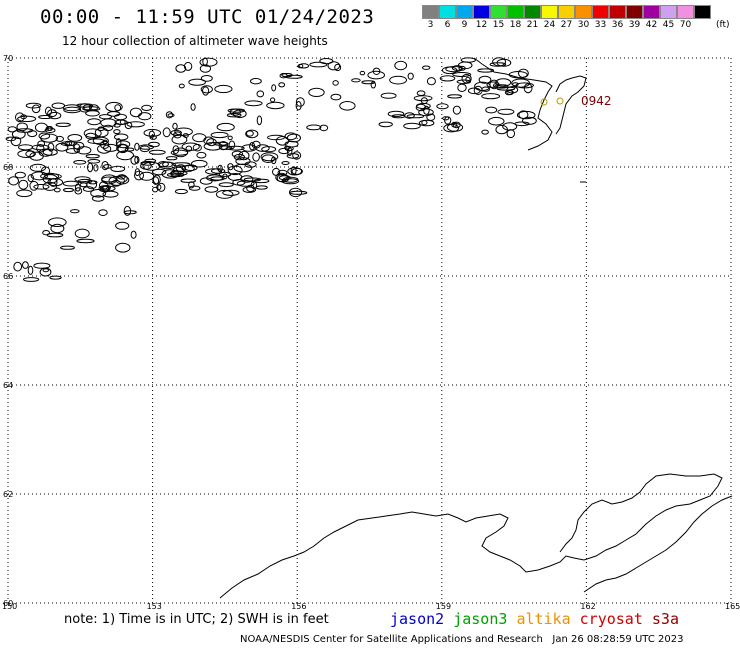  Describe the element at coordinates (8, 167) in the screenshot. I see `latitude-label: 68` at that location.